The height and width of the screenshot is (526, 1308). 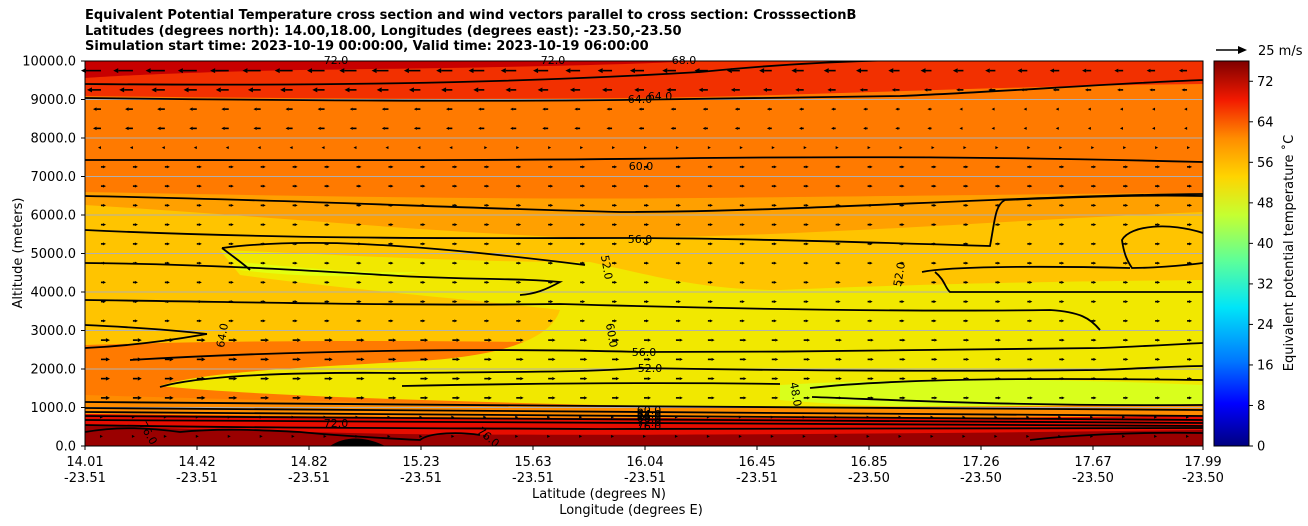 I want to click on colorbar-gradient, so click(x=1231, y=253).